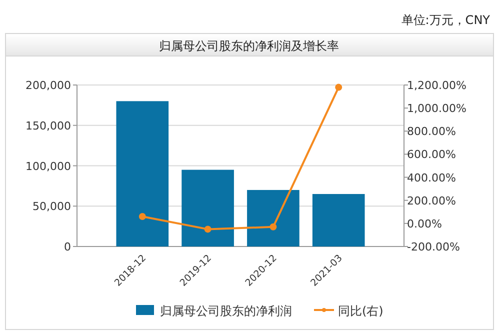 The width and height of the screenshot is (500, 331). What do you see at coordinates (48, 166) in the screenshot?
I see `y-tick-label: 100,000` at bounding box center [48, 166].